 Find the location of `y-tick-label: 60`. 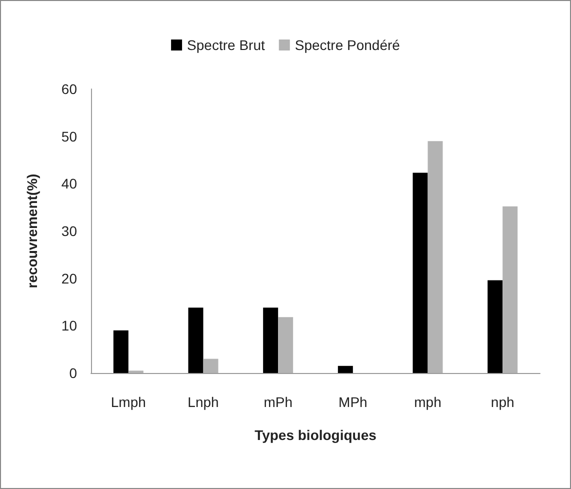

y-tick-label: 60 is located at coordinates (69, 89).